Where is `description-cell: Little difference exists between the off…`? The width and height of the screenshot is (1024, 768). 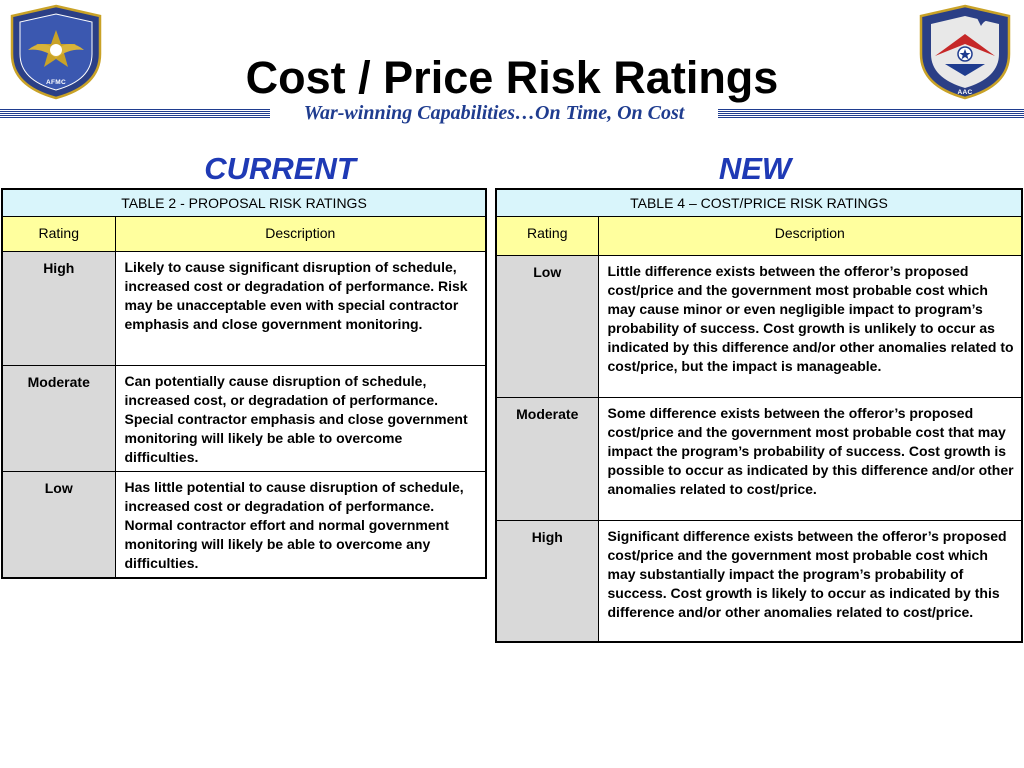
description-cell: Little difference exists between the off… is located at coordinates (810, 326).